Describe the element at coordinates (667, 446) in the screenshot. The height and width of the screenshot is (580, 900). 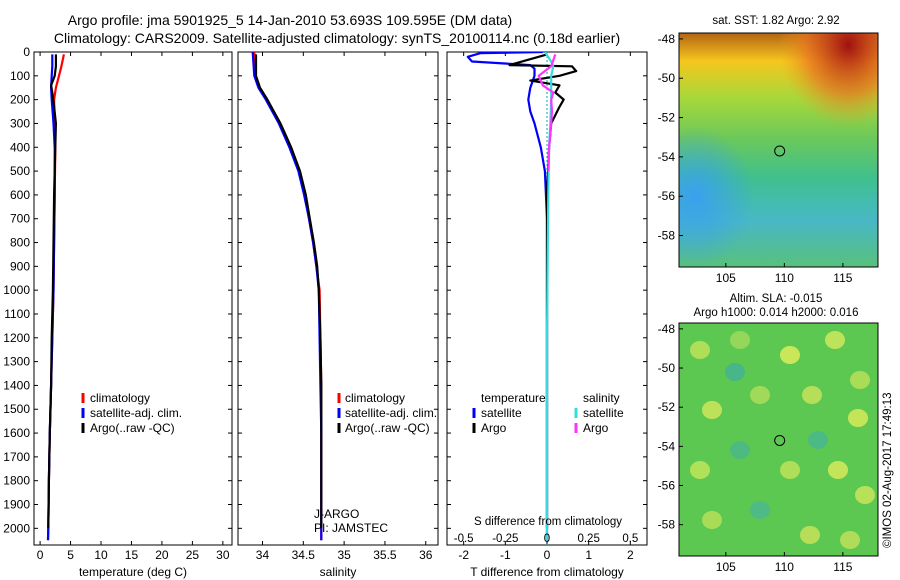
I see `map-y-tick-label: -54` at that location.